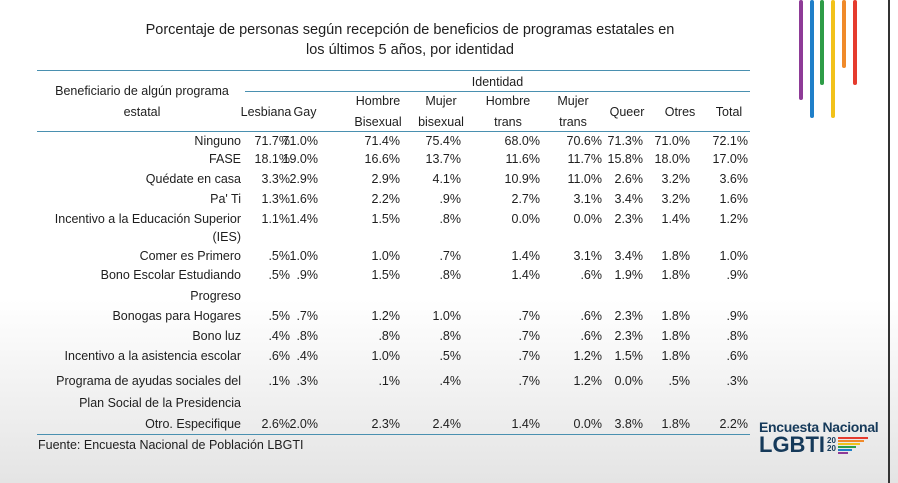  What do you see at coordinates (190, 256) in the screenshot?
I see `row-label: Comer es Primero` at bounding box center [190, 256].